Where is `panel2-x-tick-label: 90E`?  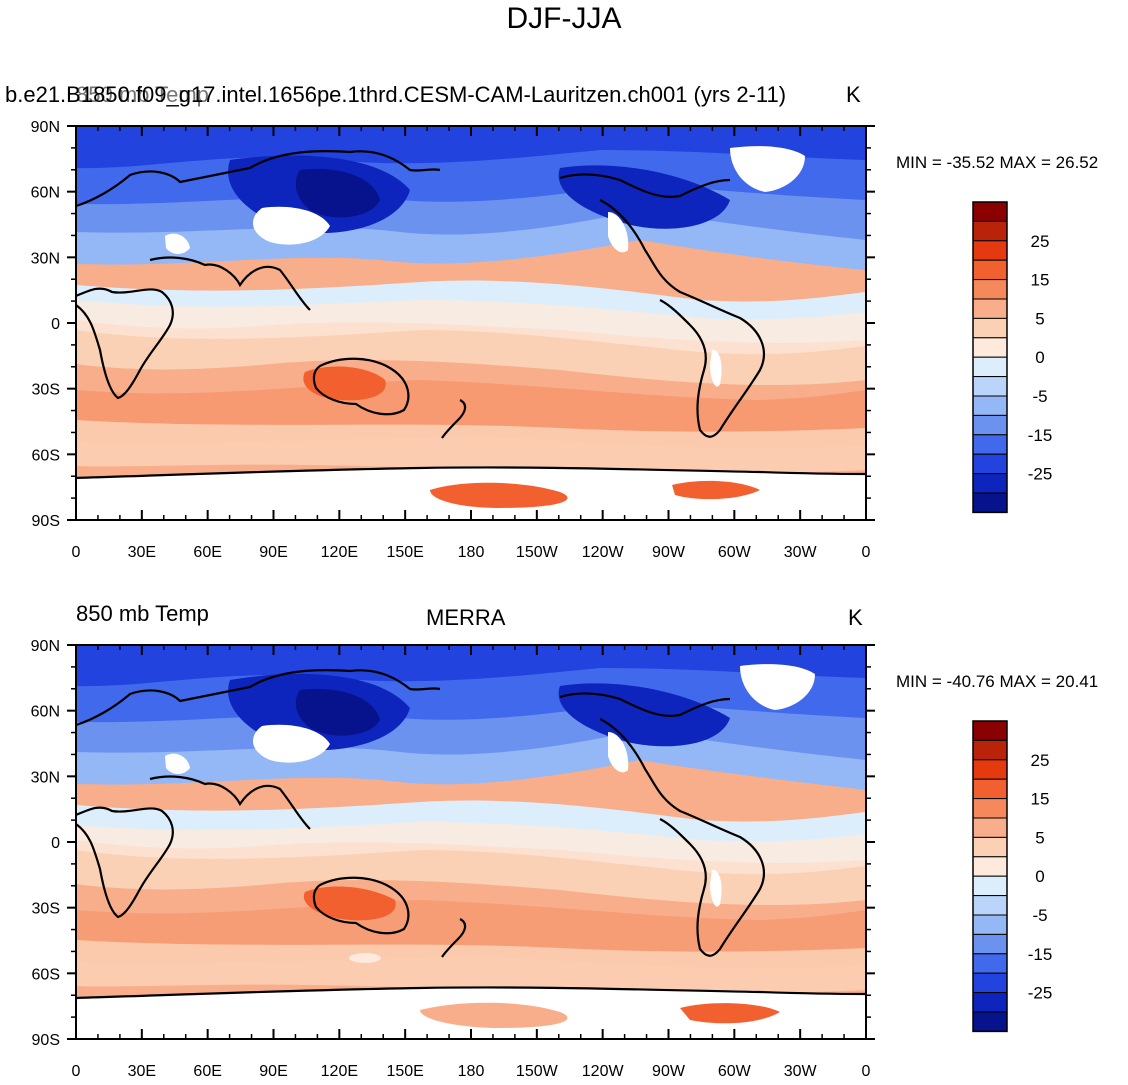 panel2-x-tick-label: 90E is located at coordinates (273, 1071).